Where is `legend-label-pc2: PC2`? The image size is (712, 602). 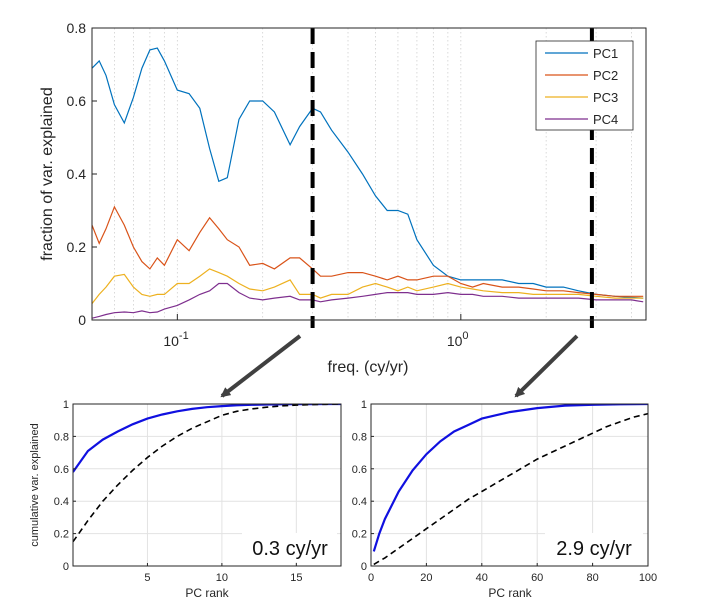 legend-label-pc2: PC2 is located at coordinates (605, 75).